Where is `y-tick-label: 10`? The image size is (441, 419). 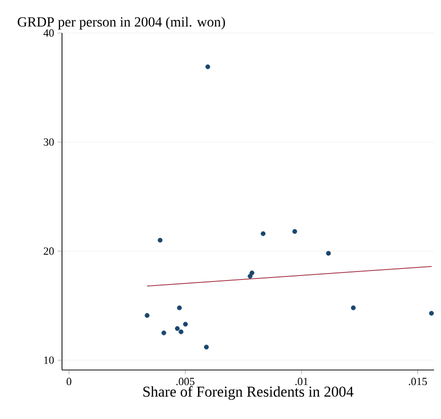
y-tick-label: 10 is located at coordinates (49, 360).